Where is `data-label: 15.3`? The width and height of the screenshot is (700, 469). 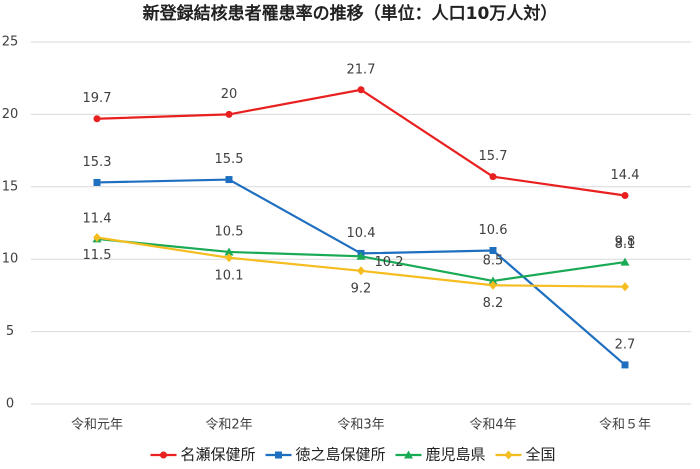 data-label: 15.3 is located at coordinates (97, 162).